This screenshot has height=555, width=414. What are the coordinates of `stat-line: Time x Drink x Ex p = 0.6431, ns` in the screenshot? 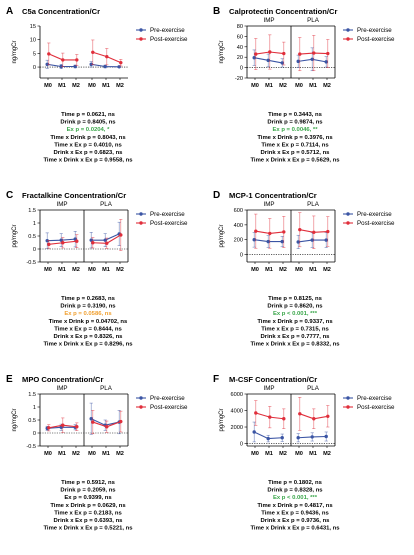 It's located at (295, 529).